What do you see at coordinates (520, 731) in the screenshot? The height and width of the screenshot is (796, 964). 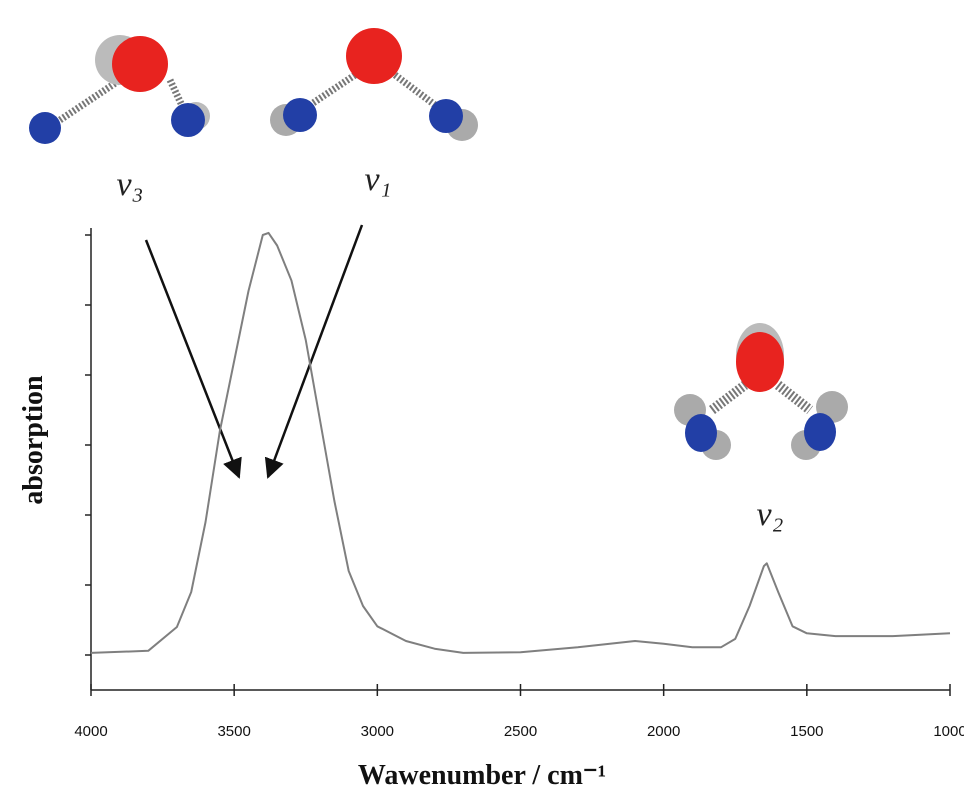 I see `x-tick-label: 2500` at bounding box center [520, 731].